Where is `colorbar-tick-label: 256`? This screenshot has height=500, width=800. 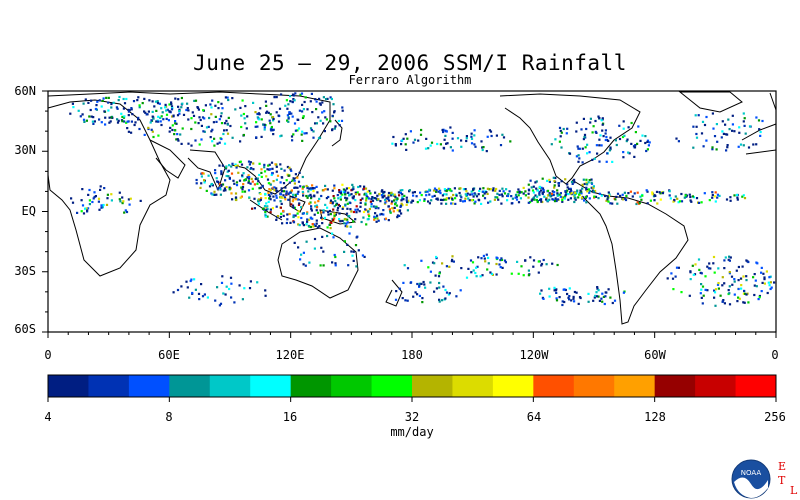
colorbar-tick-label: 256 is located at coordinates (775, 417).